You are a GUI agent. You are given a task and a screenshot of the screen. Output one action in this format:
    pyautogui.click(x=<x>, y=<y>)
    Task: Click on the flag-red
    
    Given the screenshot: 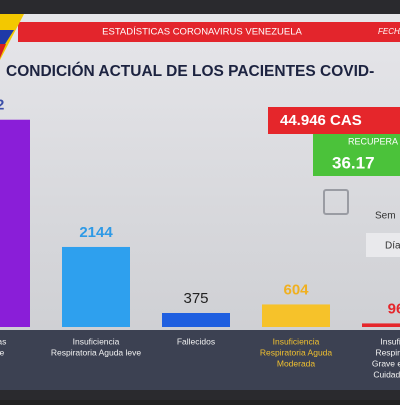 What is the action you would take?
    pyautogui.click(x=3, y=51)
    